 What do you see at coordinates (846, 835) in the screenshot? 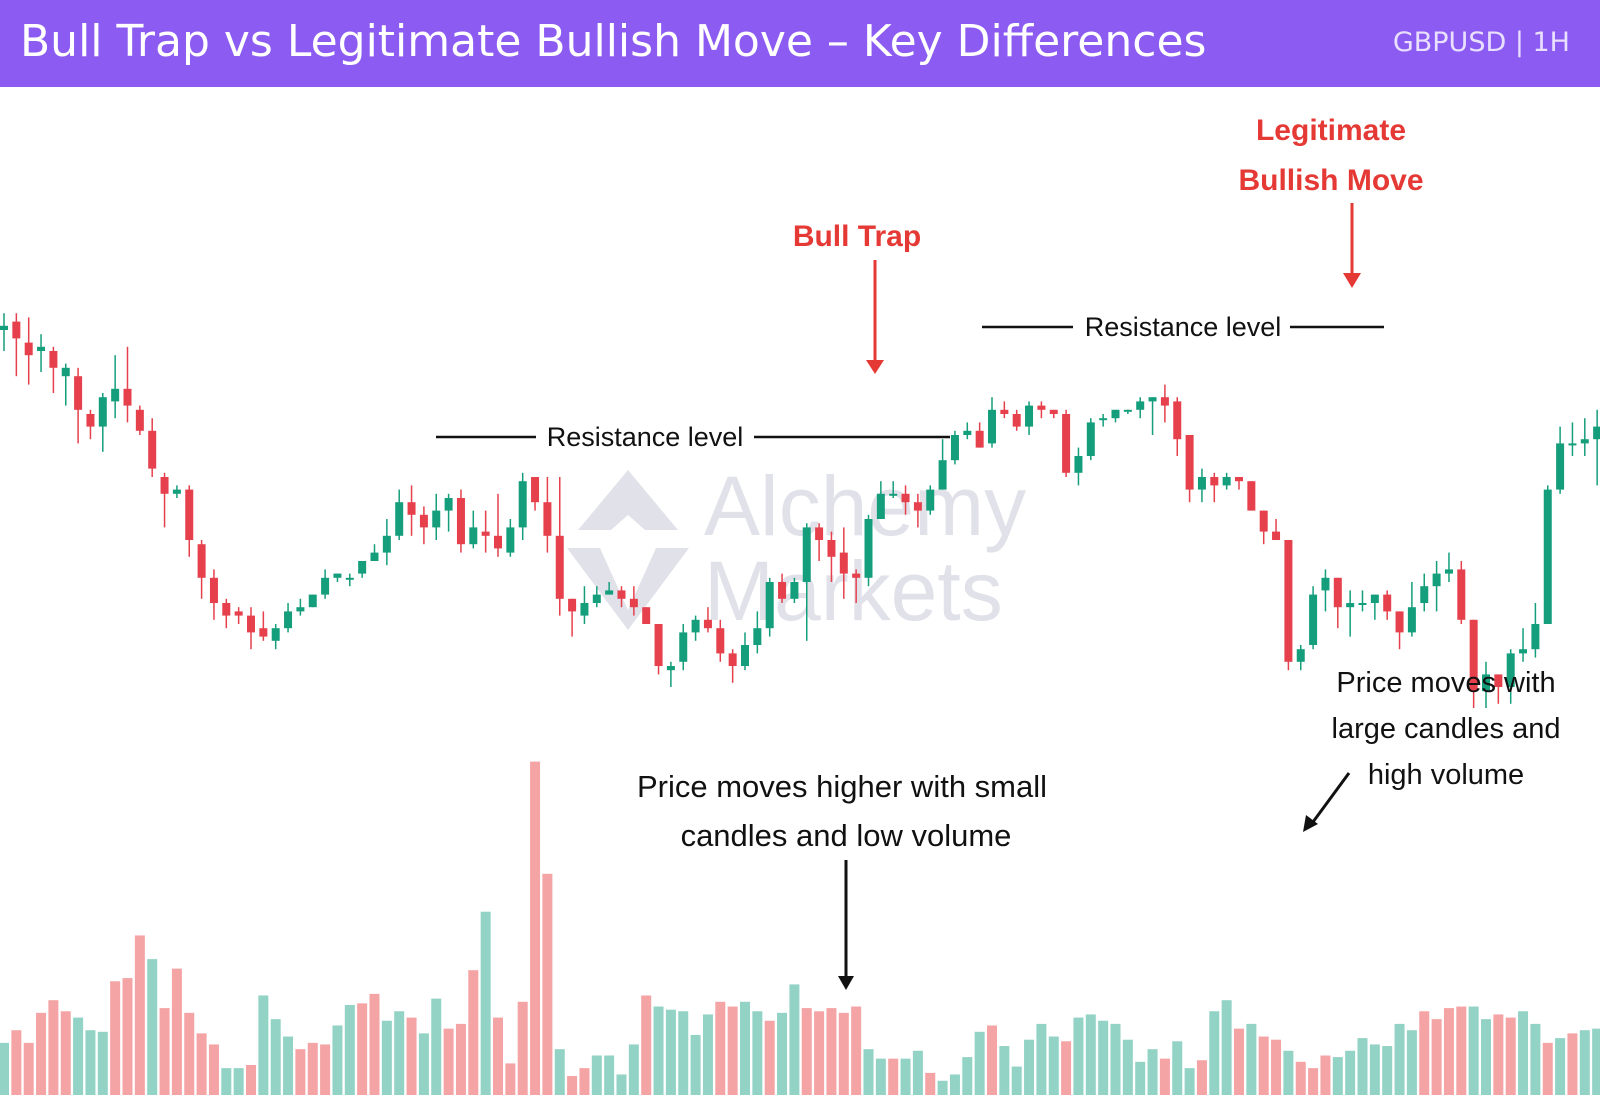
I see `low-volume-note-line-2: candles and low volume` at bounding box center [846, 835].